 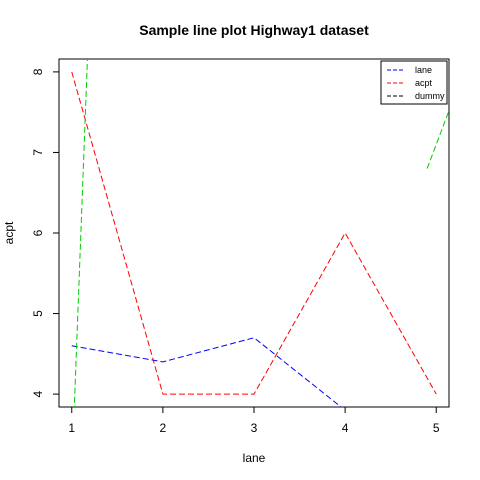 I want to click on y-tick-label: 6, so click(x=38, y=232).